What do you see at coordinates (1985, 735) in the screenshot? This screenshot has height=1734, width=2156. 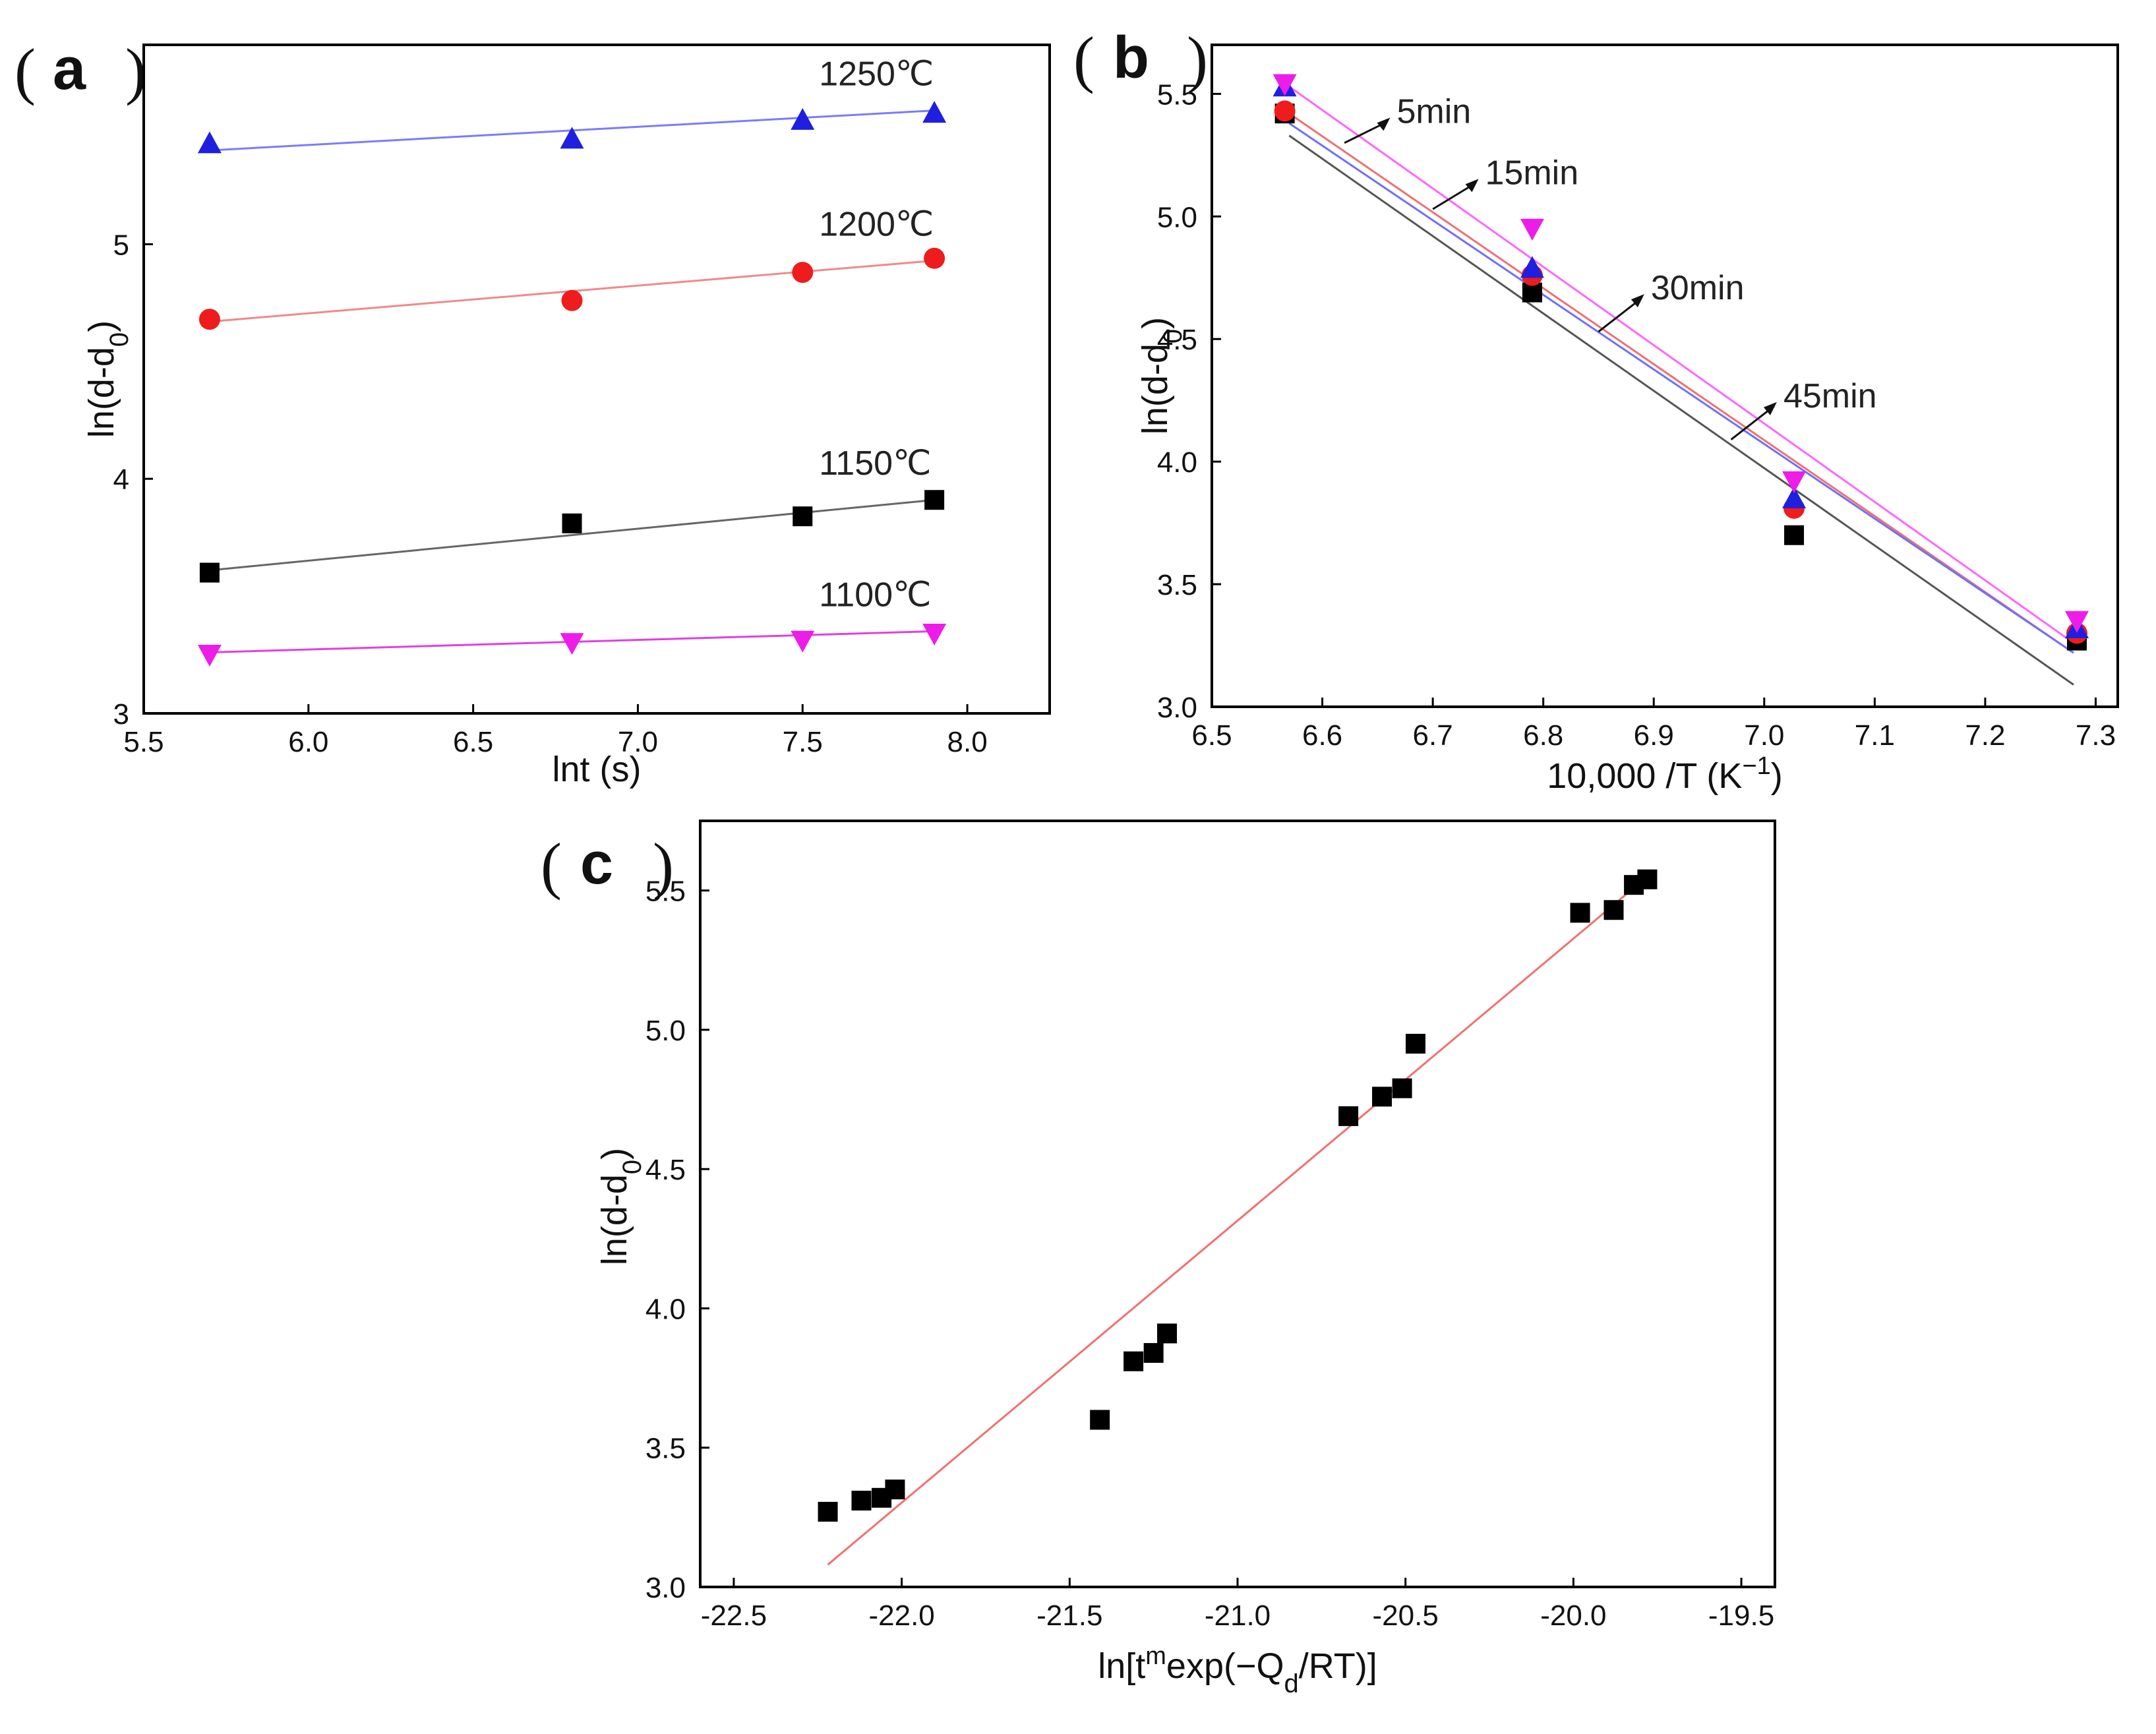 I see `panel-b-x-tick-label: 7.2` at bounding box center [1985, 735].